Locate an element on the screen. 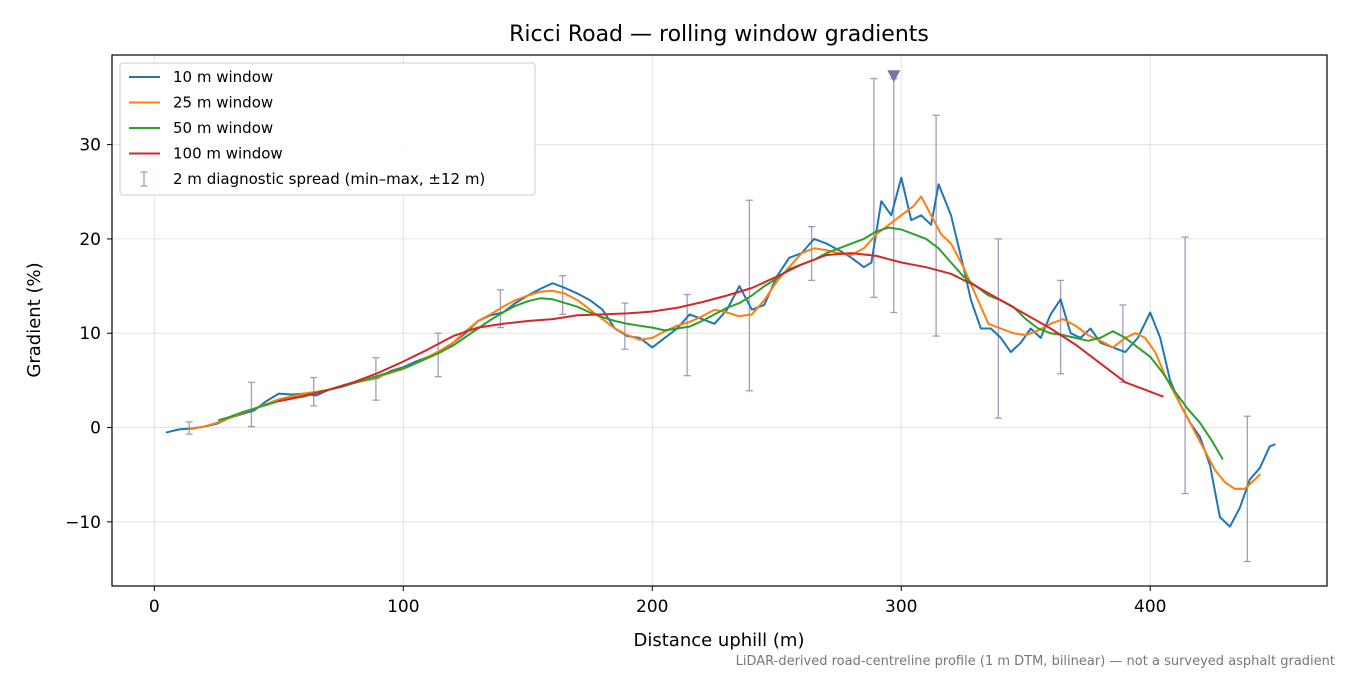 The image size is (1350, 675). legend-item: 2 m diagnostic spread (min–max, ±12 m) is located at coordinates (312, 179).